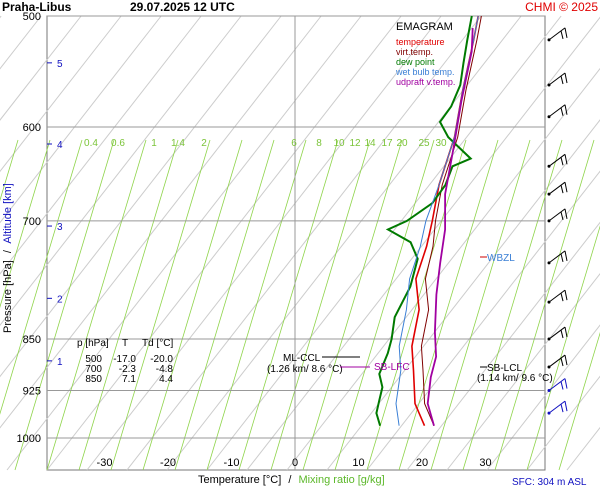 The image size is (600, 500). I want to click on table-cell: 850, so click(93, 379).